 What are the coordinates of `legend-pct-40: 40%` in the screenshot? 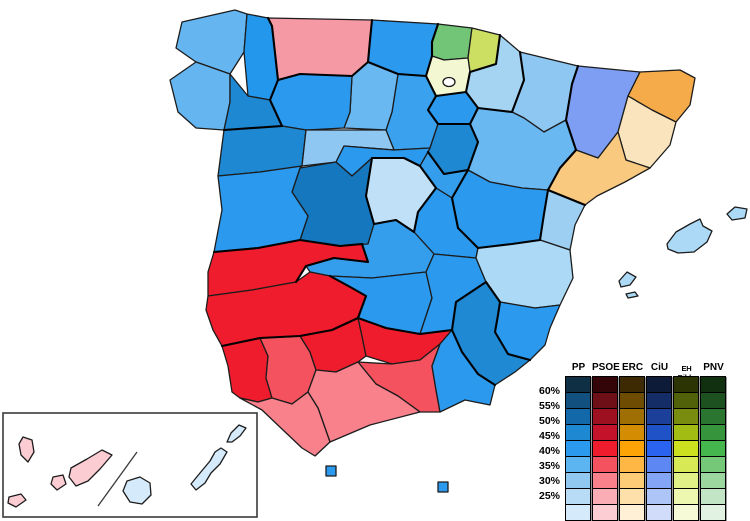 It's located at (549, 451).